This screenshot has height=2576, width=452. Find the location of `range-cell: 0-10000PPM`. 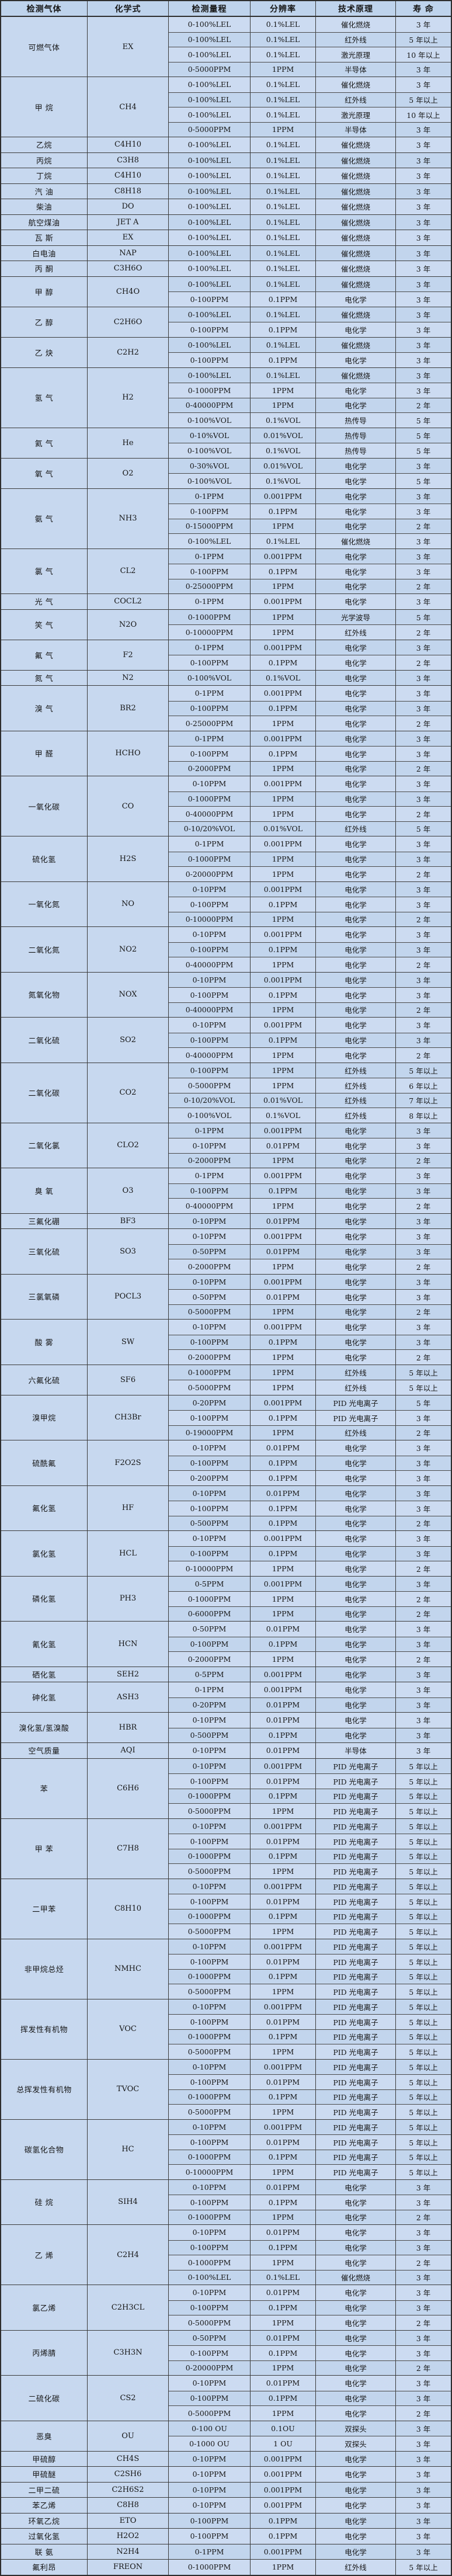

range-cell: 0-10000PPM is located at coordinates (210, 1568).